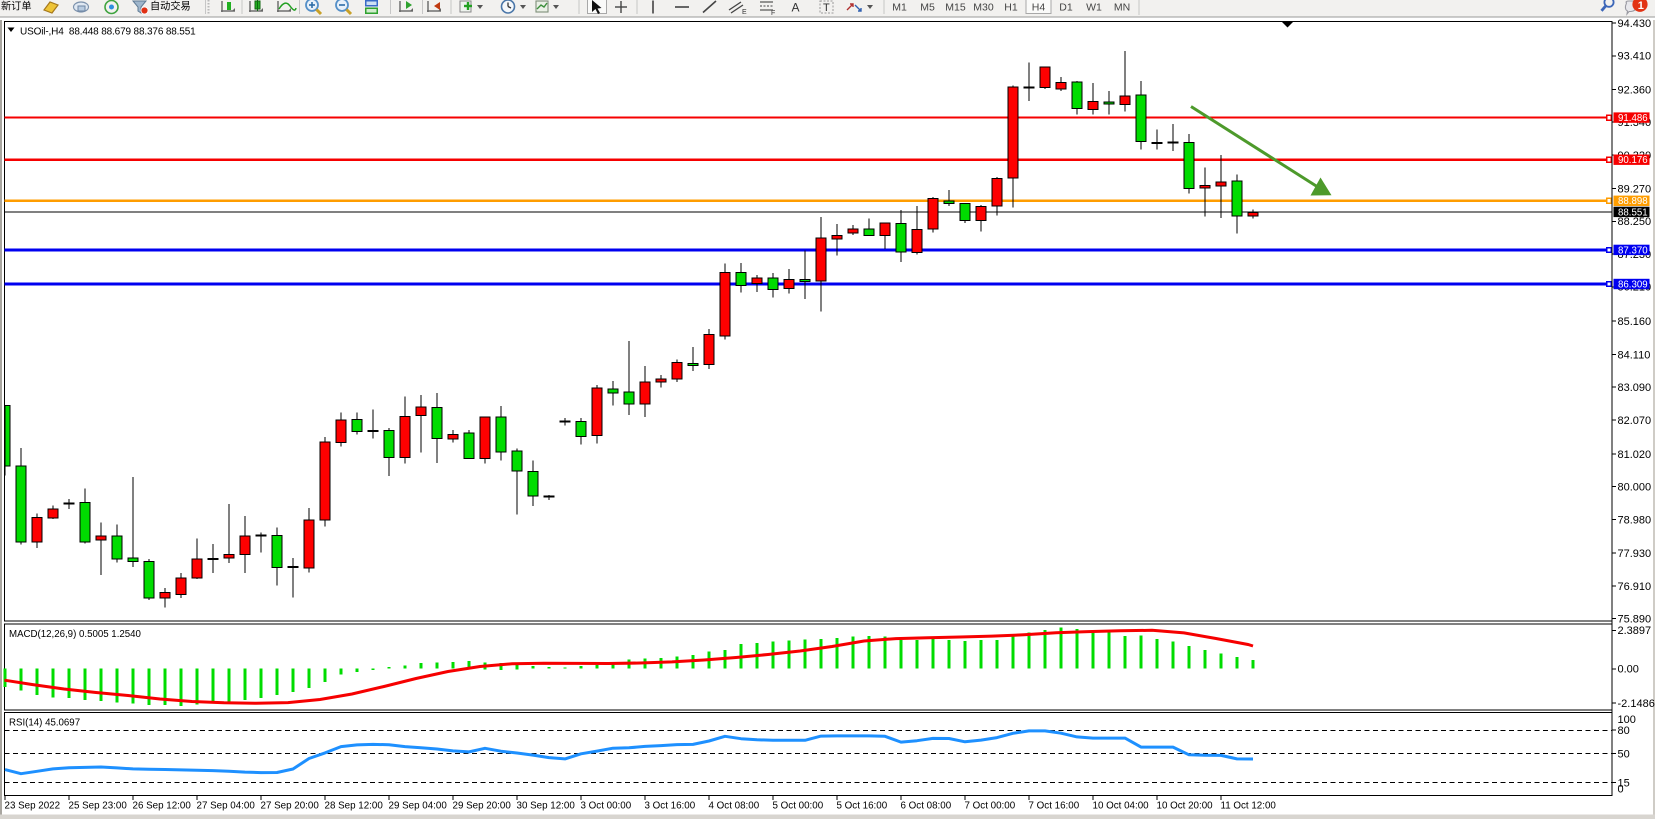  I want to click on svg-text: 5 Oct 00:00, so click(798, 806).